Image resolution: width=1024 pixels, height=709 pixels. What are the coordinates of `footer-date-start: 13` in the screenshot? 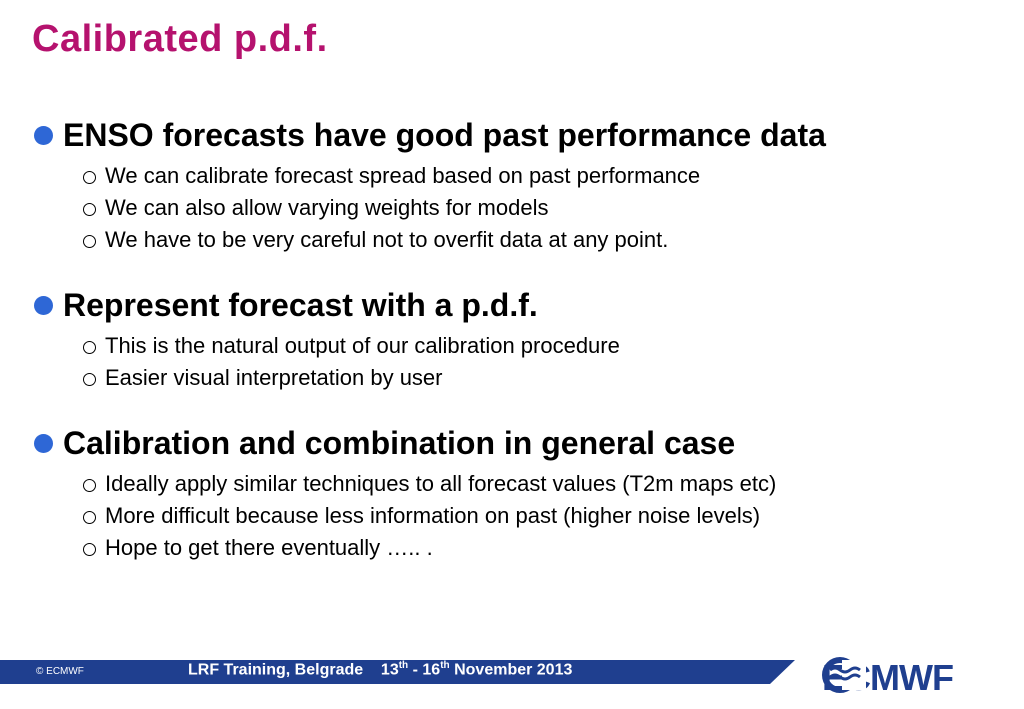 It's located at (389, 670).